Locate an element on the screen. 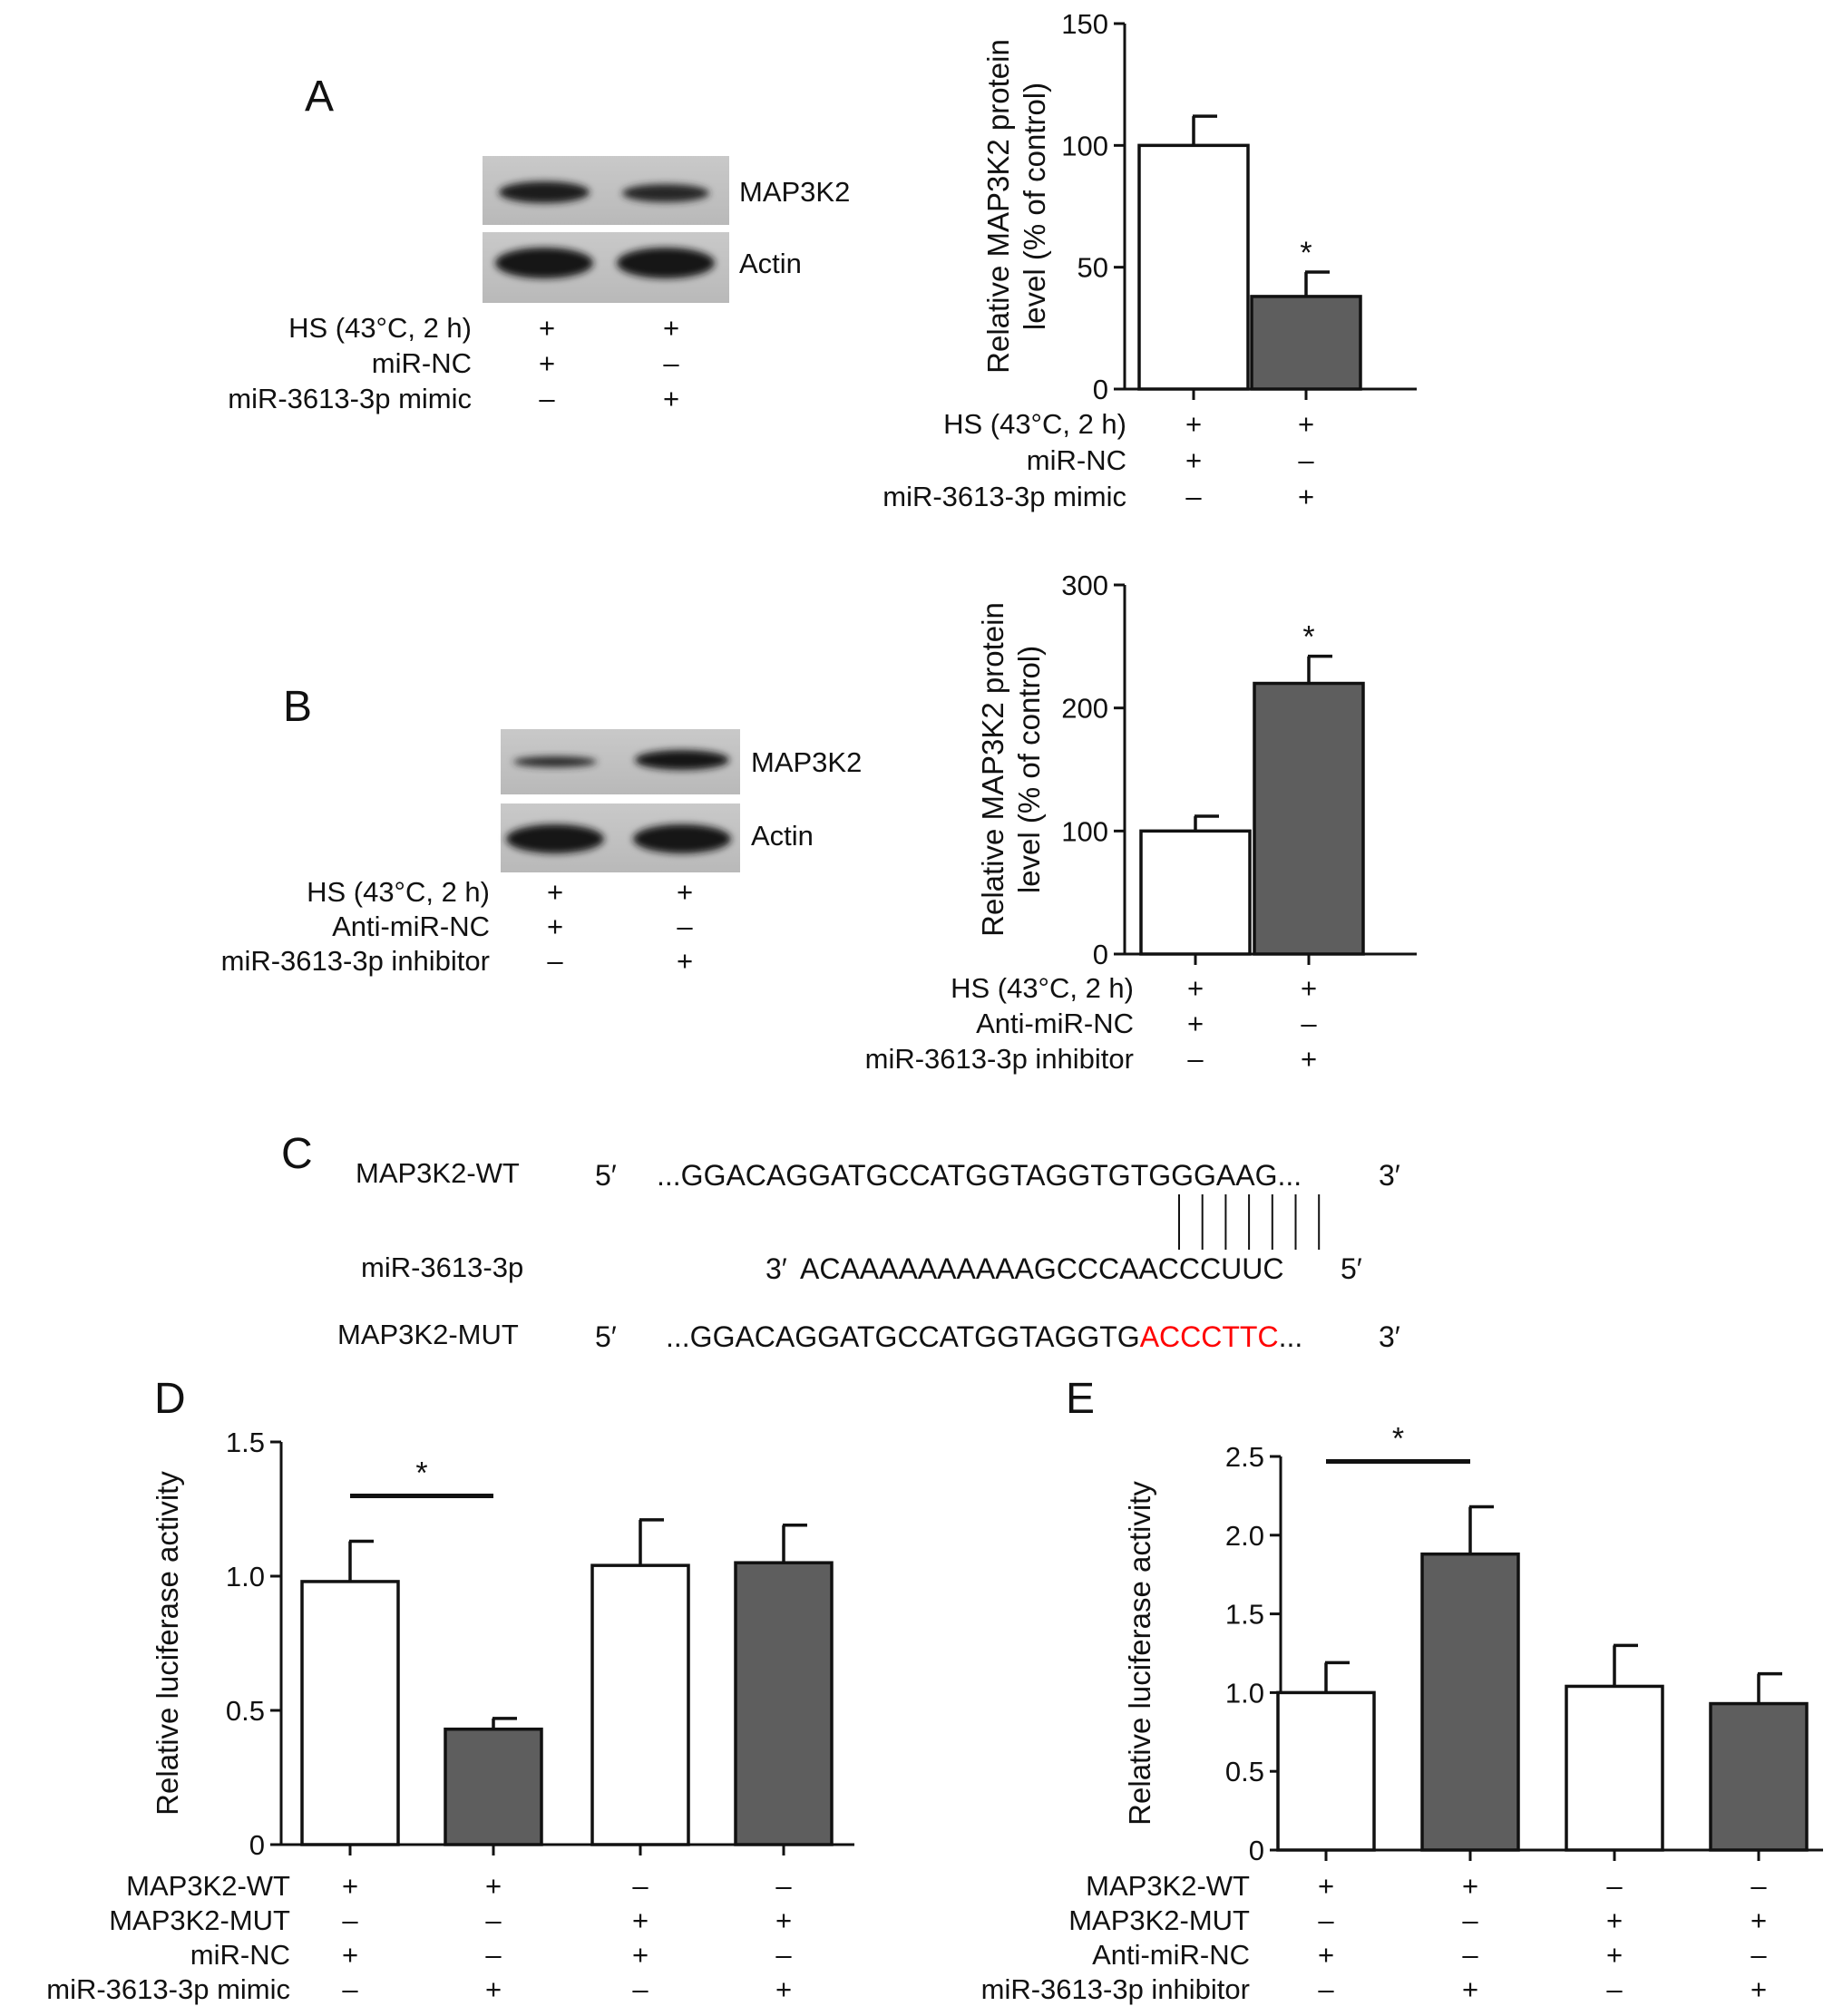 Image resolution: width=1843 pixels, height=2016 pixels. blot-a-condition-label: HS (43°C, 2 h) is located at coordinates (380, 328).